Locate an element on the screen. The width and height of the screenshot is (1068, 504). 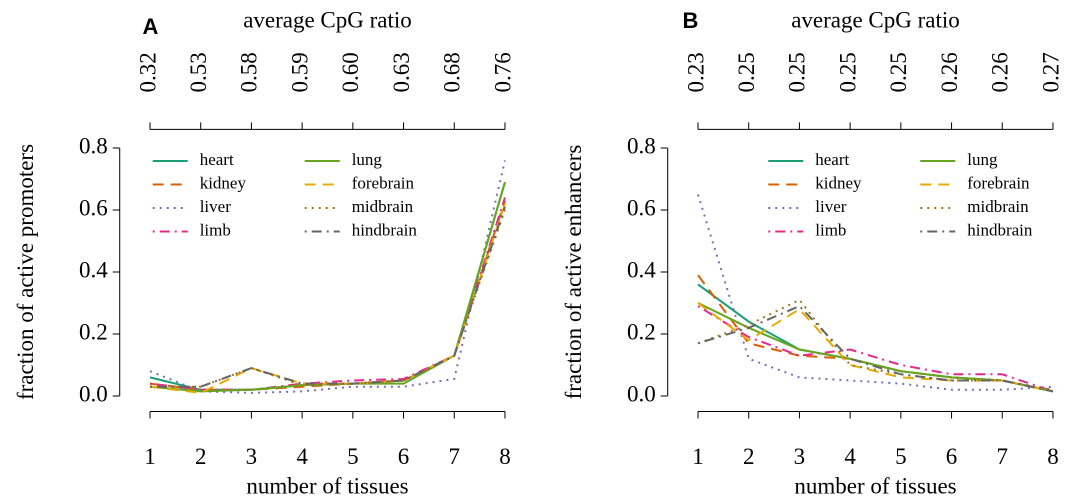
x2-tick-label: 0.59 is located at coordinates (299, 72).